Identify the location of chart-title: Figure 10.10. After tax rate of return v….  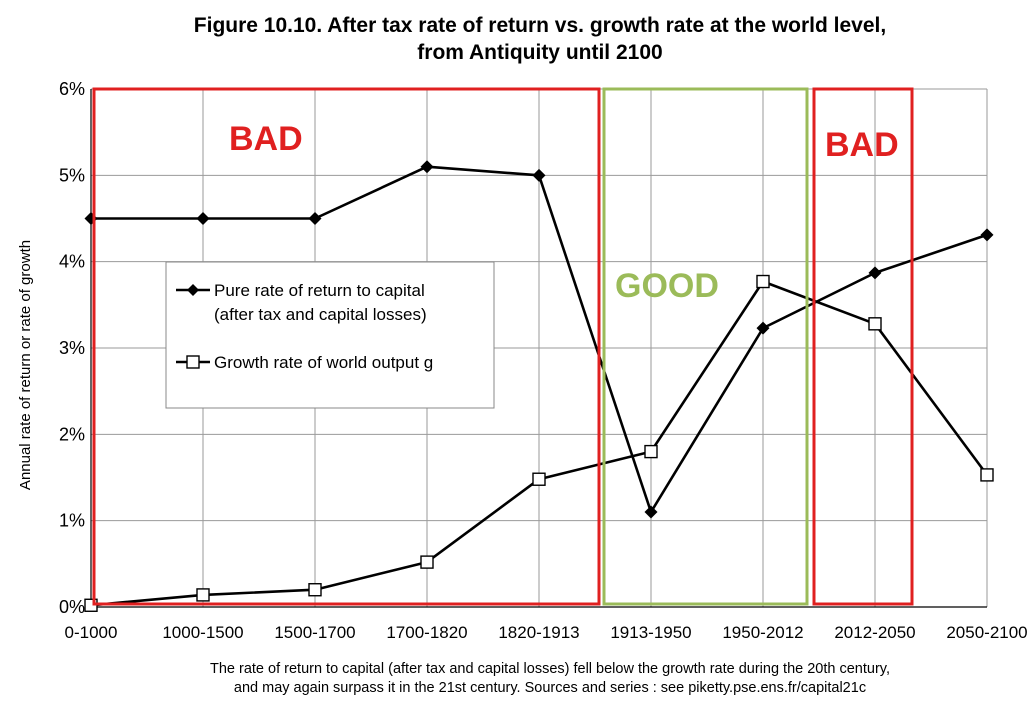
(518, 39).